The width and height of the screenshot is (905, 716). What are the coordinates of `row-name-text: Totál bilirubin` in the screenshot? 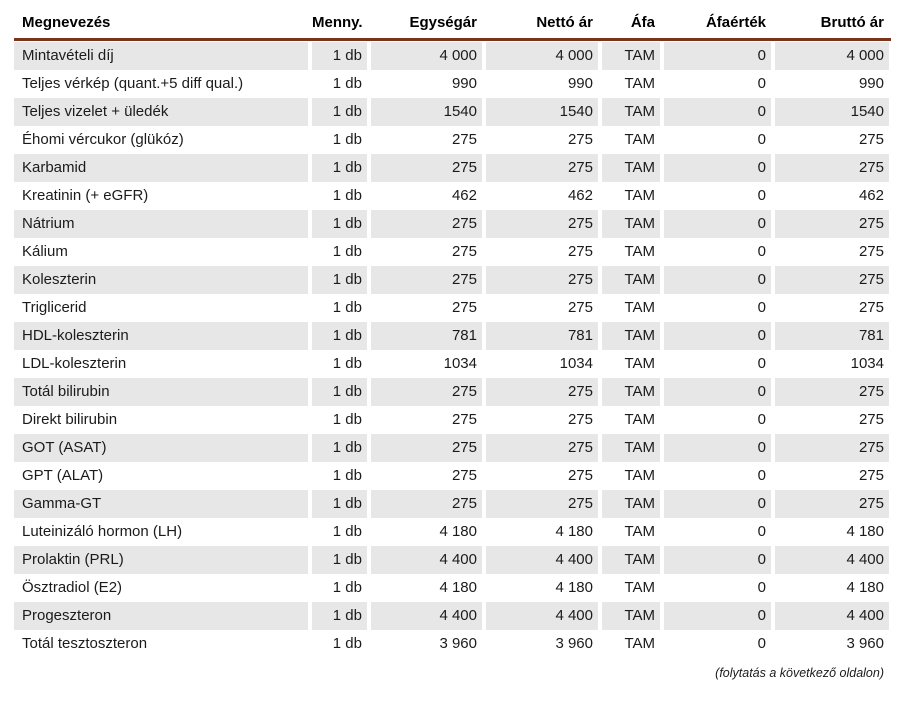 It's located at (66, 391).